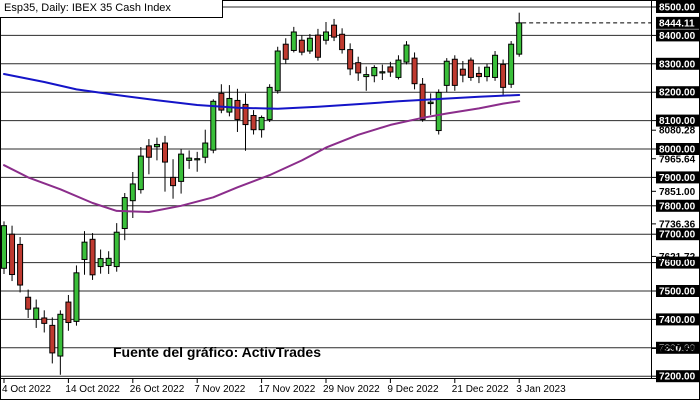 The height and width of the screenshot is (400, 700). I want to click on x-axis-label: 26 Oct 2022, so click(157, 389).